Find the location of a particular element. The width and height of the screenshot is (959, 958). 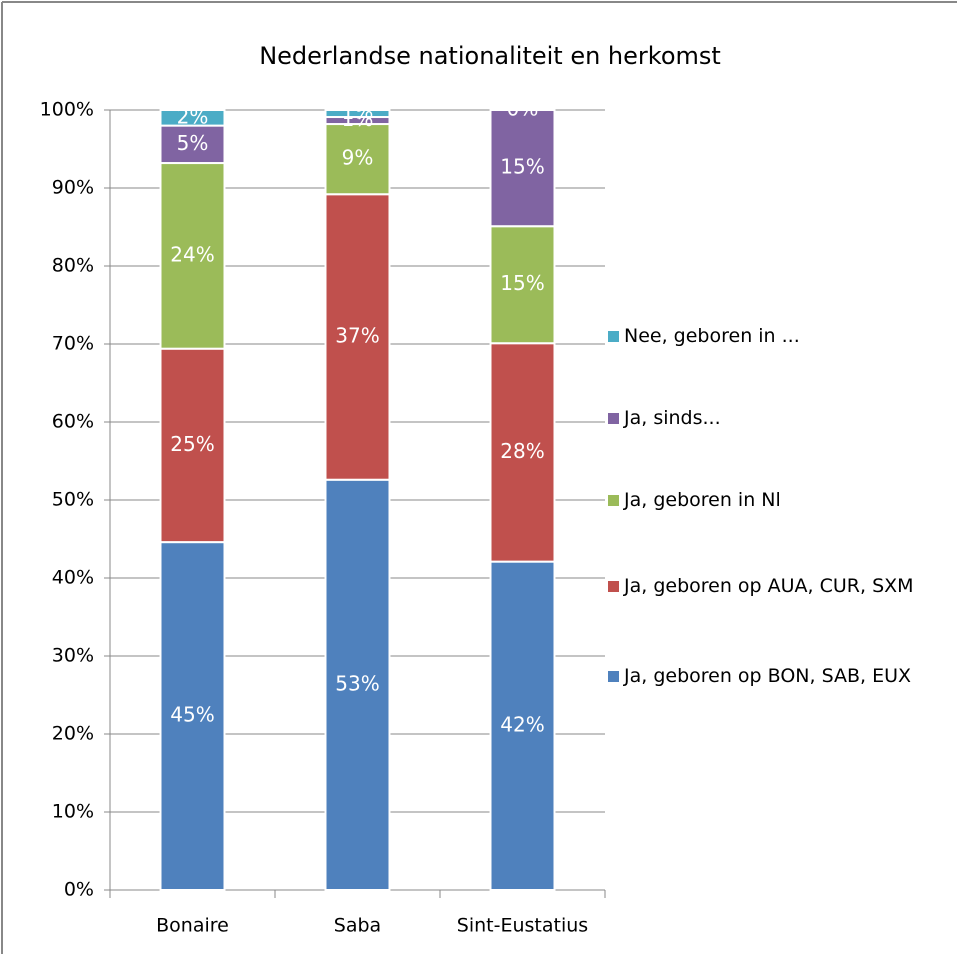

legend-item: Ja, geboren in Nl is located at coordinates (780, 500).